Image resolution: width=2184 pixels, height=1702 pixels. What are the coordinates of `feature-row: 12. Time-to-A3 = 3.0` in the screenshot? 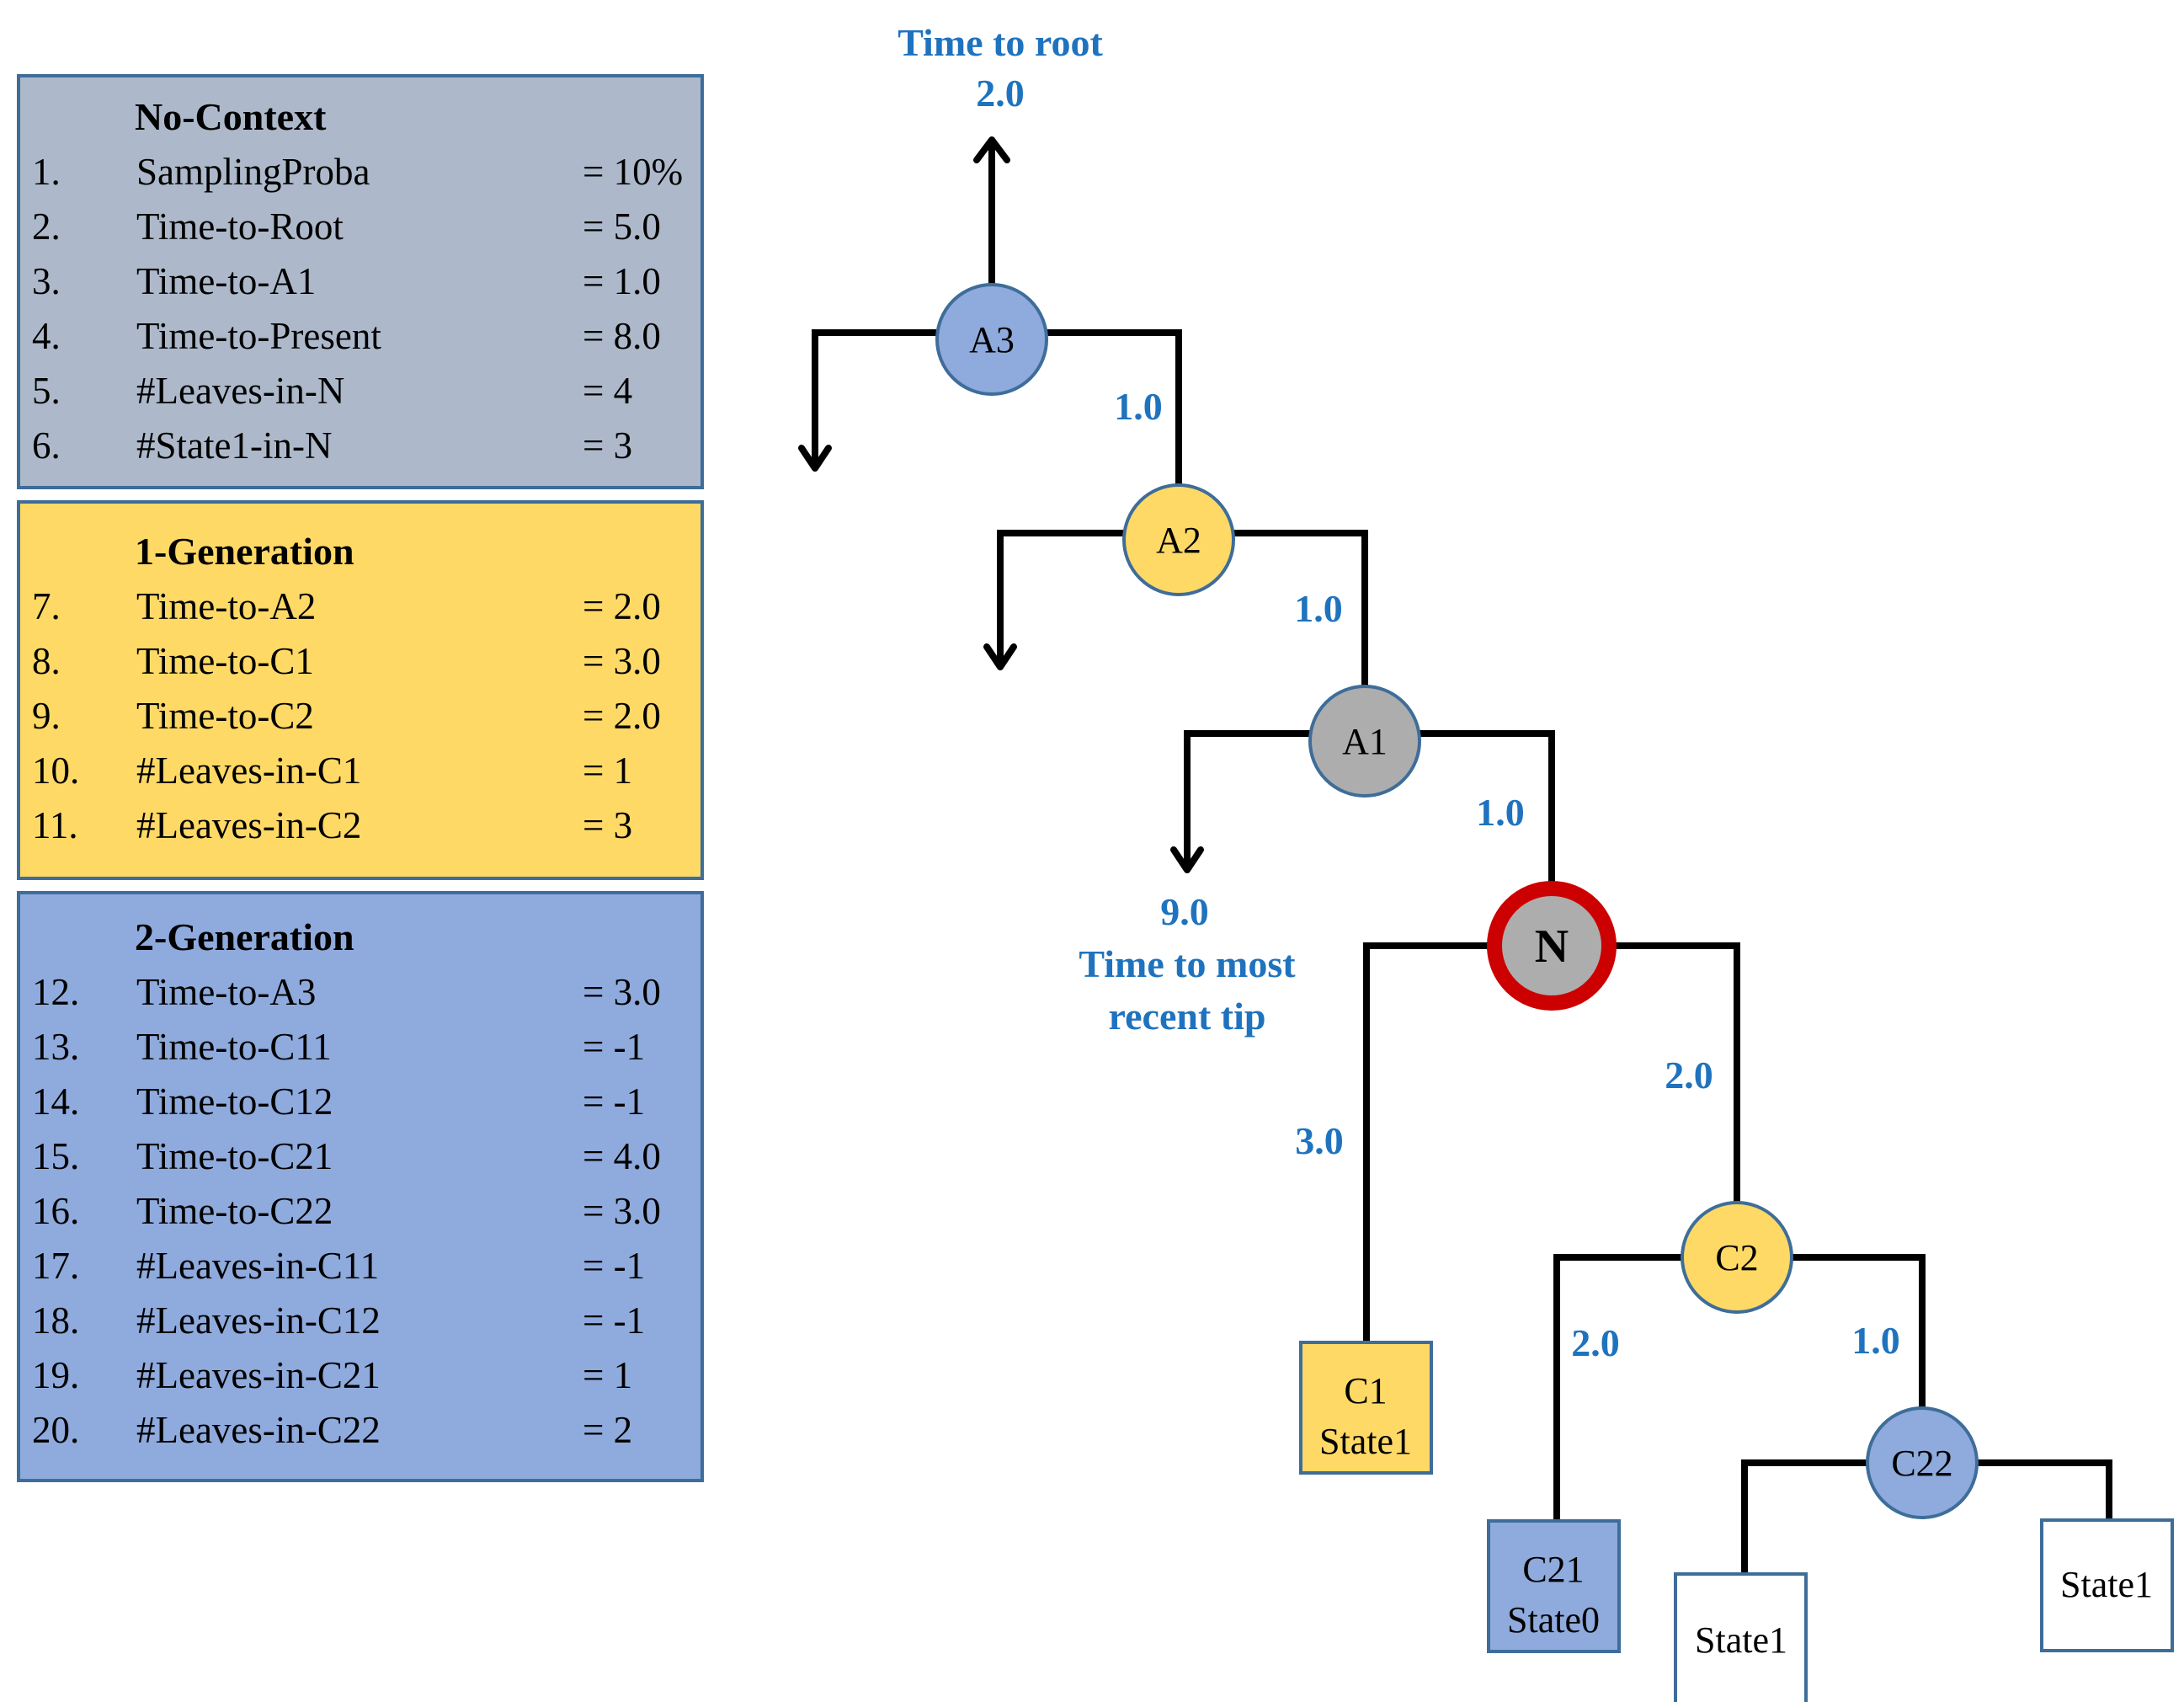 It's located at (360, 997).